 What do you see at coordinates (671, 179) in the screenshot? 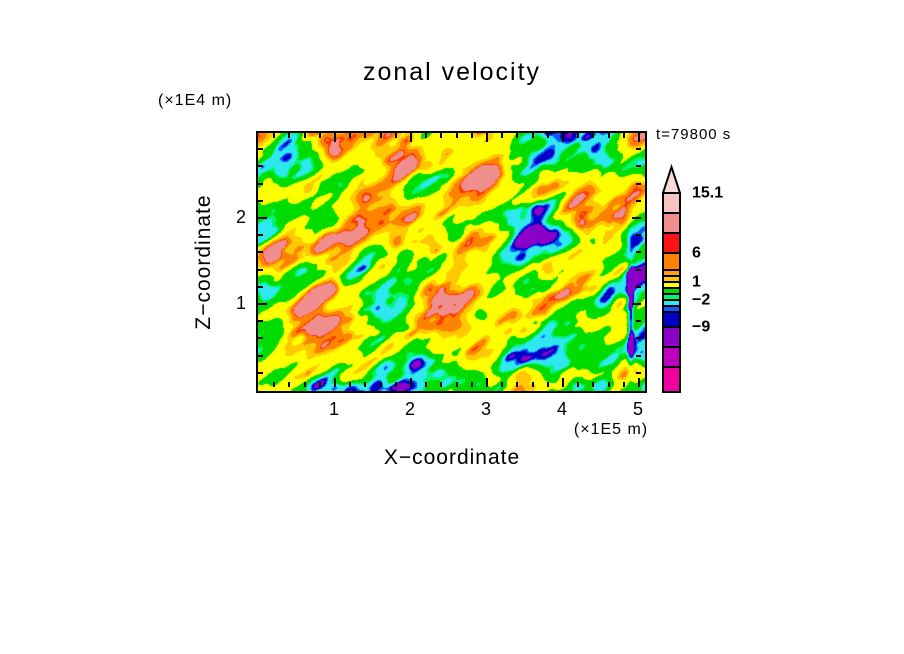
I see `colorbar-spike` at bounding box center [671, 179].